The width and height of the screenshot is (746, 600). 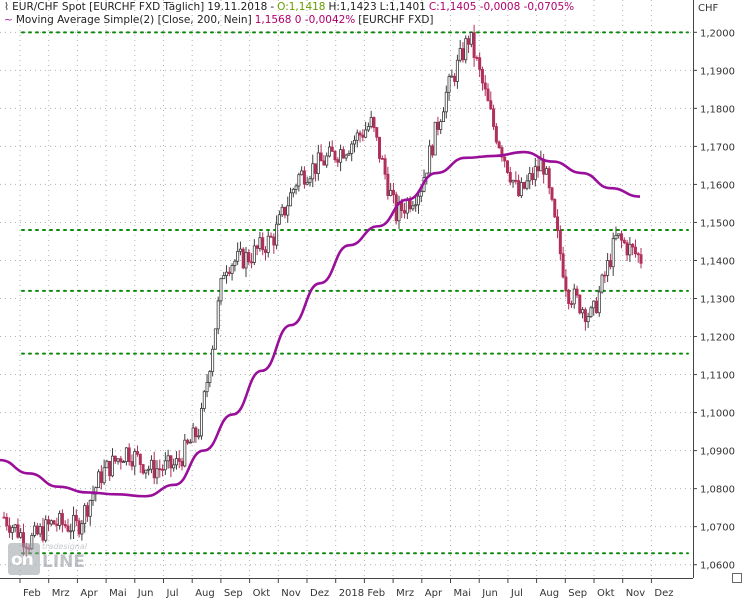 I want to click on y-tick-label: 1,2000, so click(x=717, y=33).